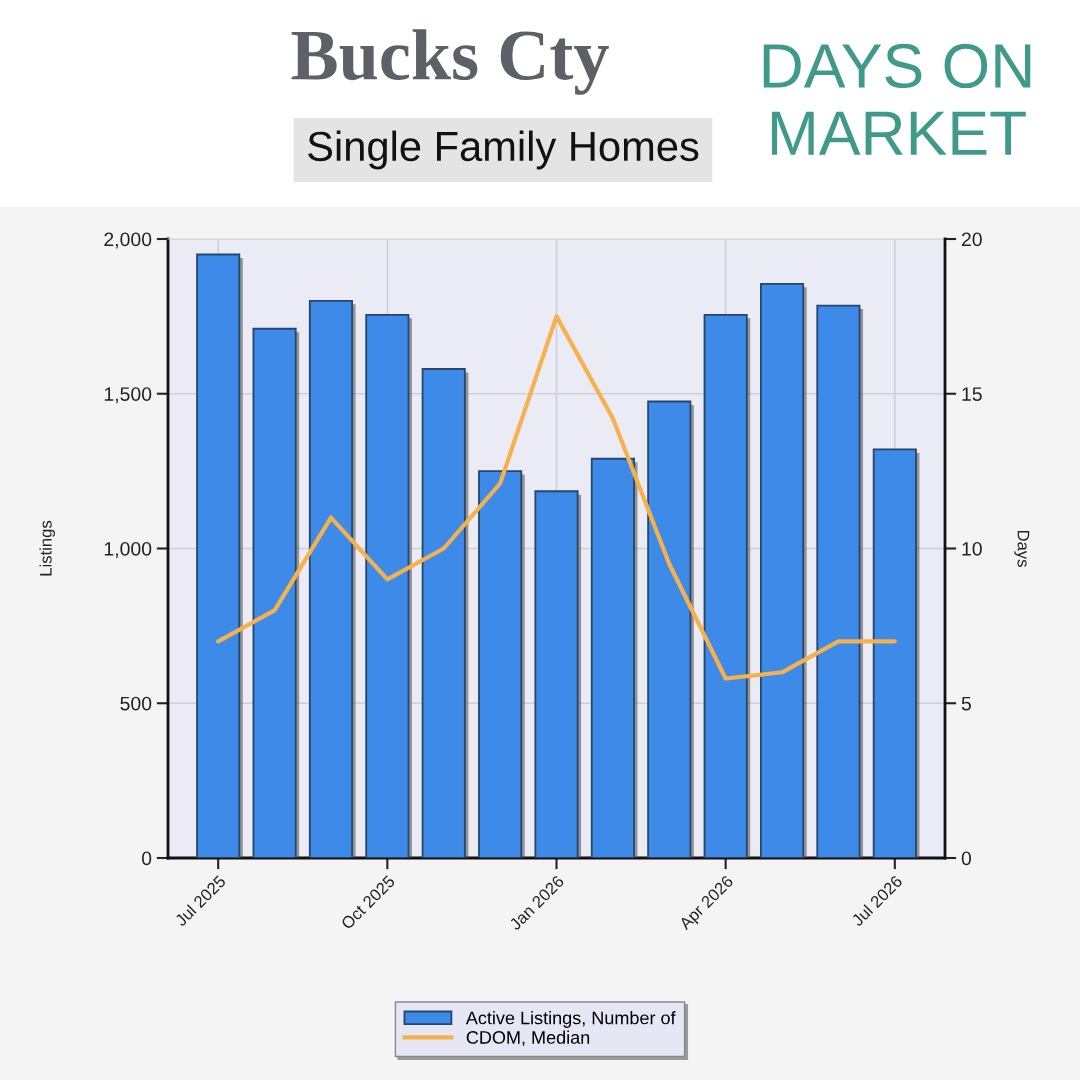  What do you see at coordinates (897, 99) in the screenshot?
I see `text: DAYS ON MARKET` at bounding box center [897, 99].